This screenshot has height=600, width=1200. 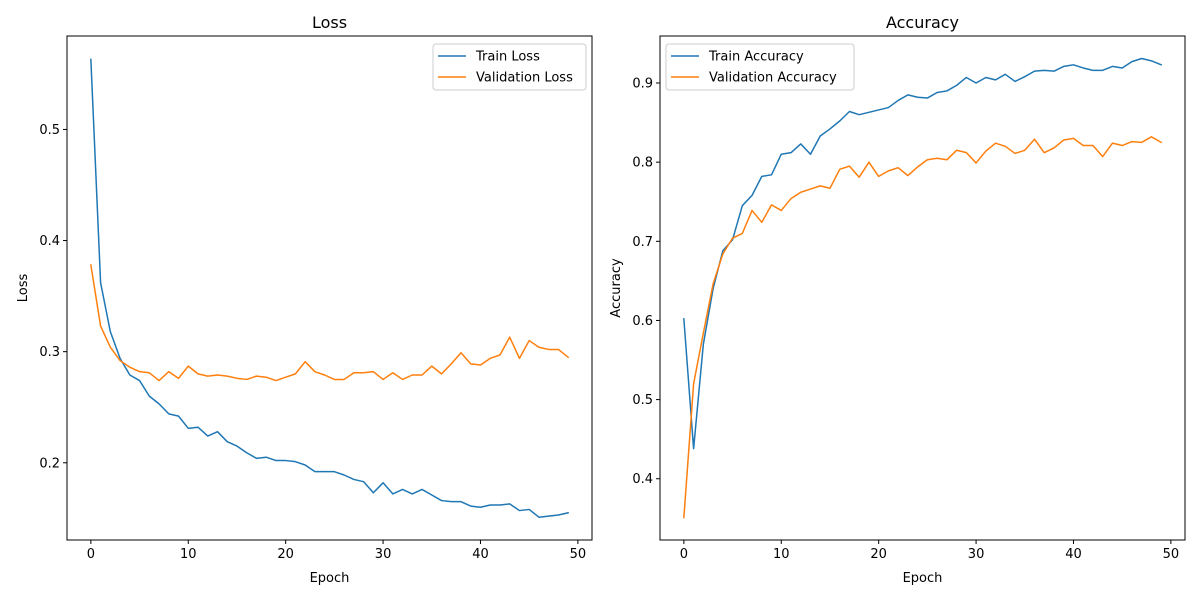 I want to click on loss-x-tick-label: 10, so click(x=188, y=554).